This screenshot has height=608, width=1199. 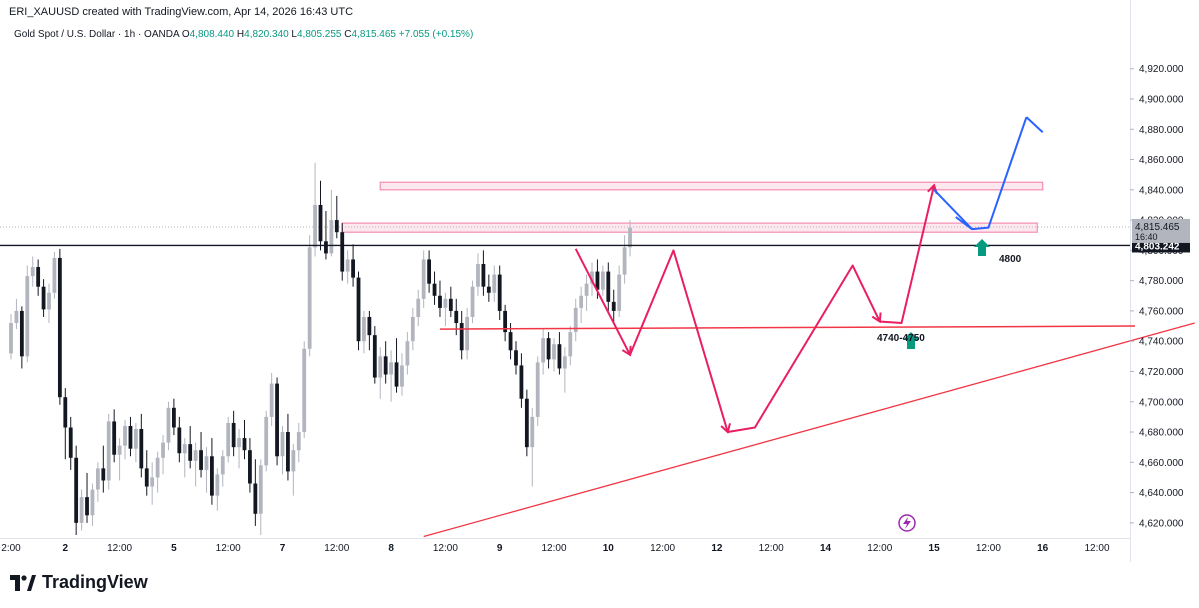 What do you see at coordinates (391, 548) in the screenshot?
I see `time-tick-label: 8` at bounding box center [391, 548].